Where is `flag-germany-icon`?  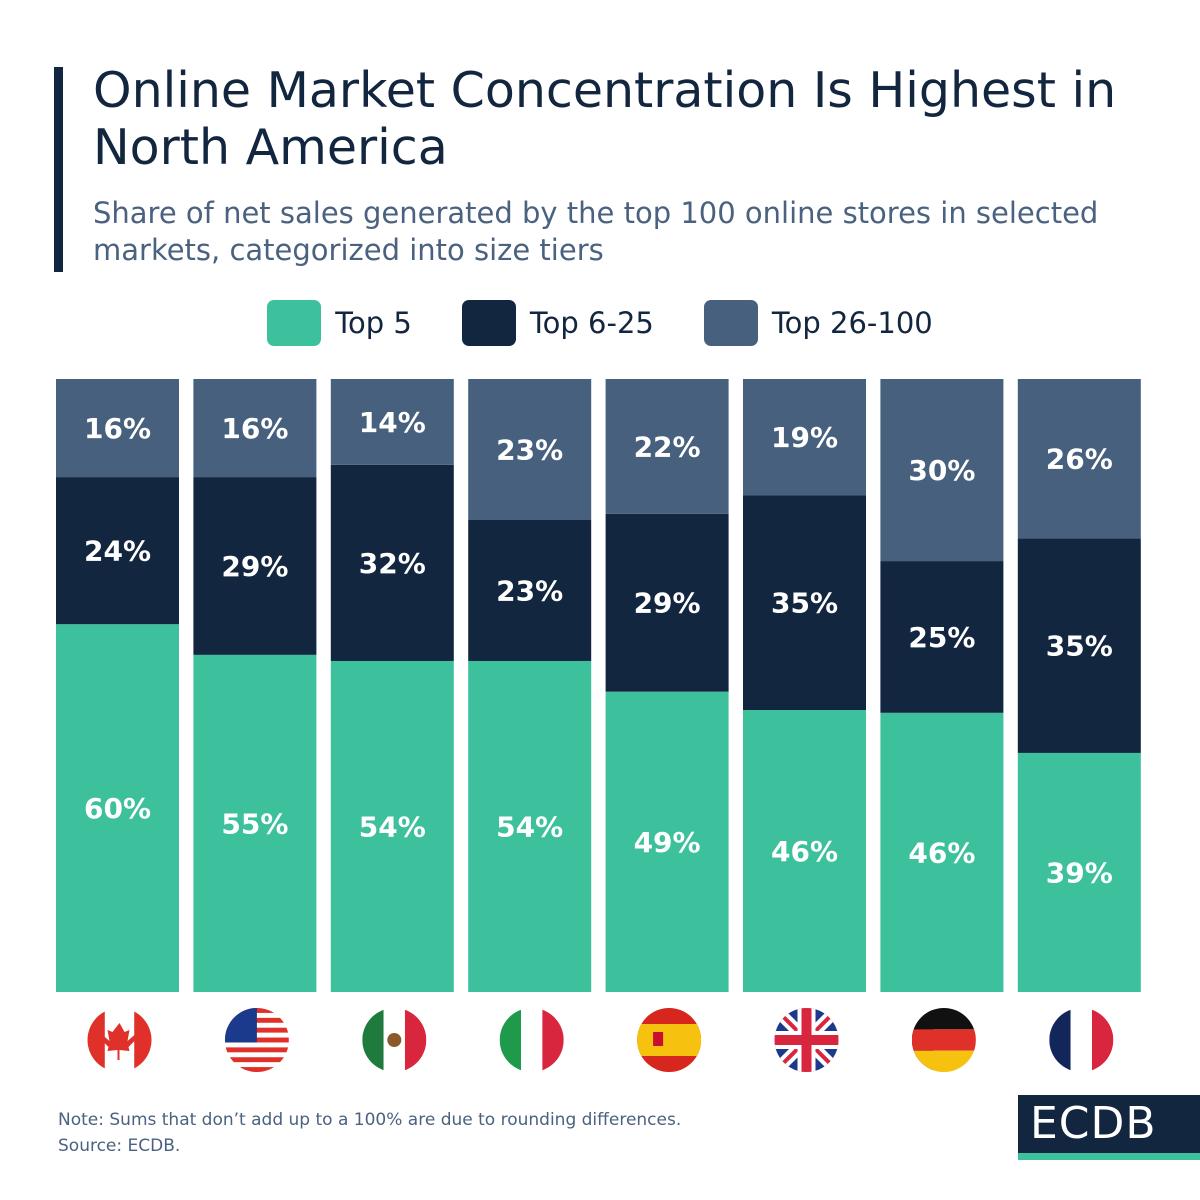
flag-germany-icon is located at coordinates (943, 1040).